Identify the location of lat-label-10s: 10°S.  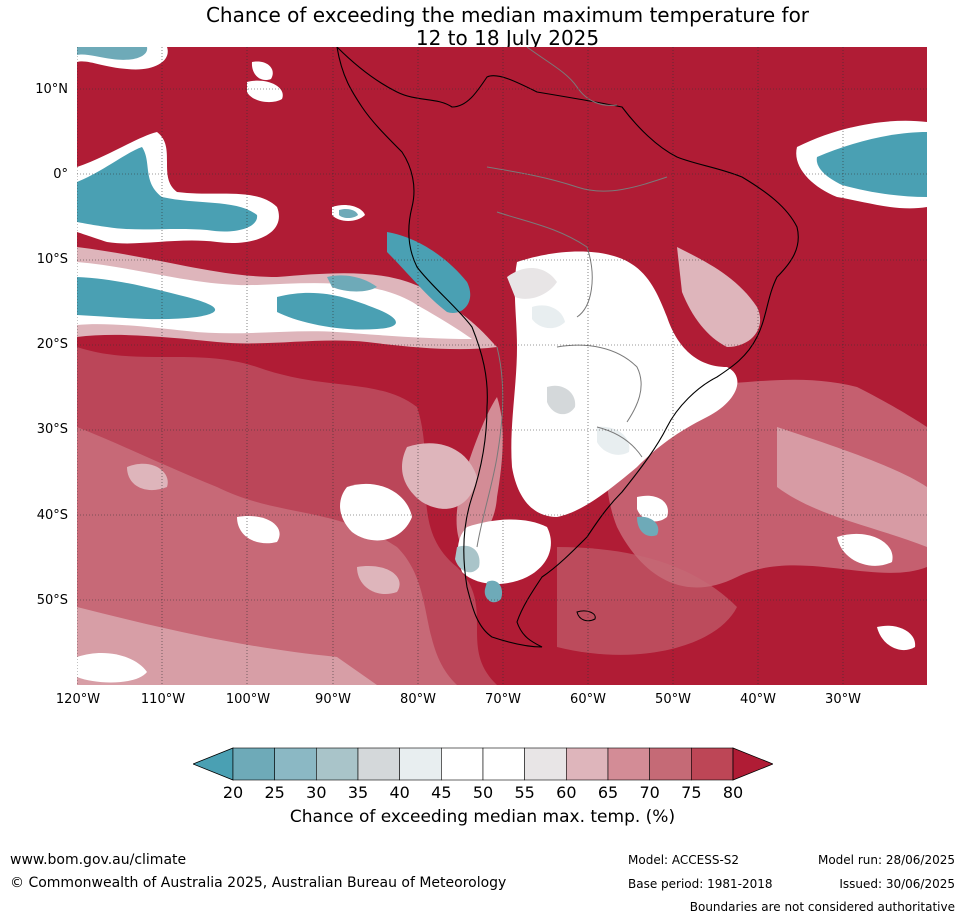
(52, 259).